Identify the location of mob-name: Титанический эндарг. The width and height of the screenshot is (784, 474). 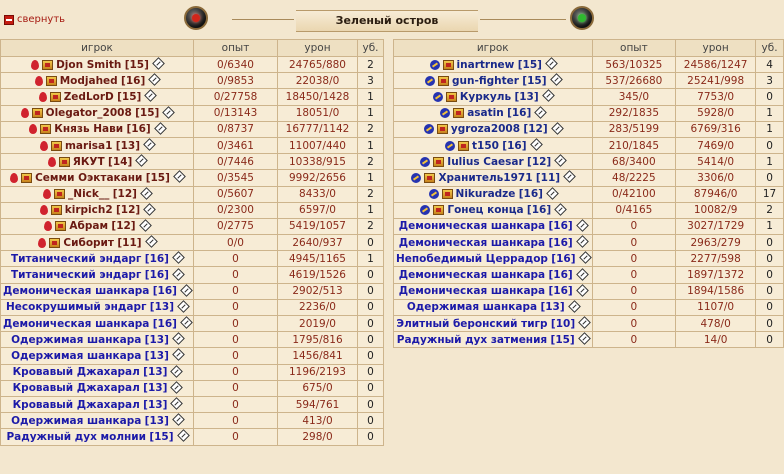
(76, 275).